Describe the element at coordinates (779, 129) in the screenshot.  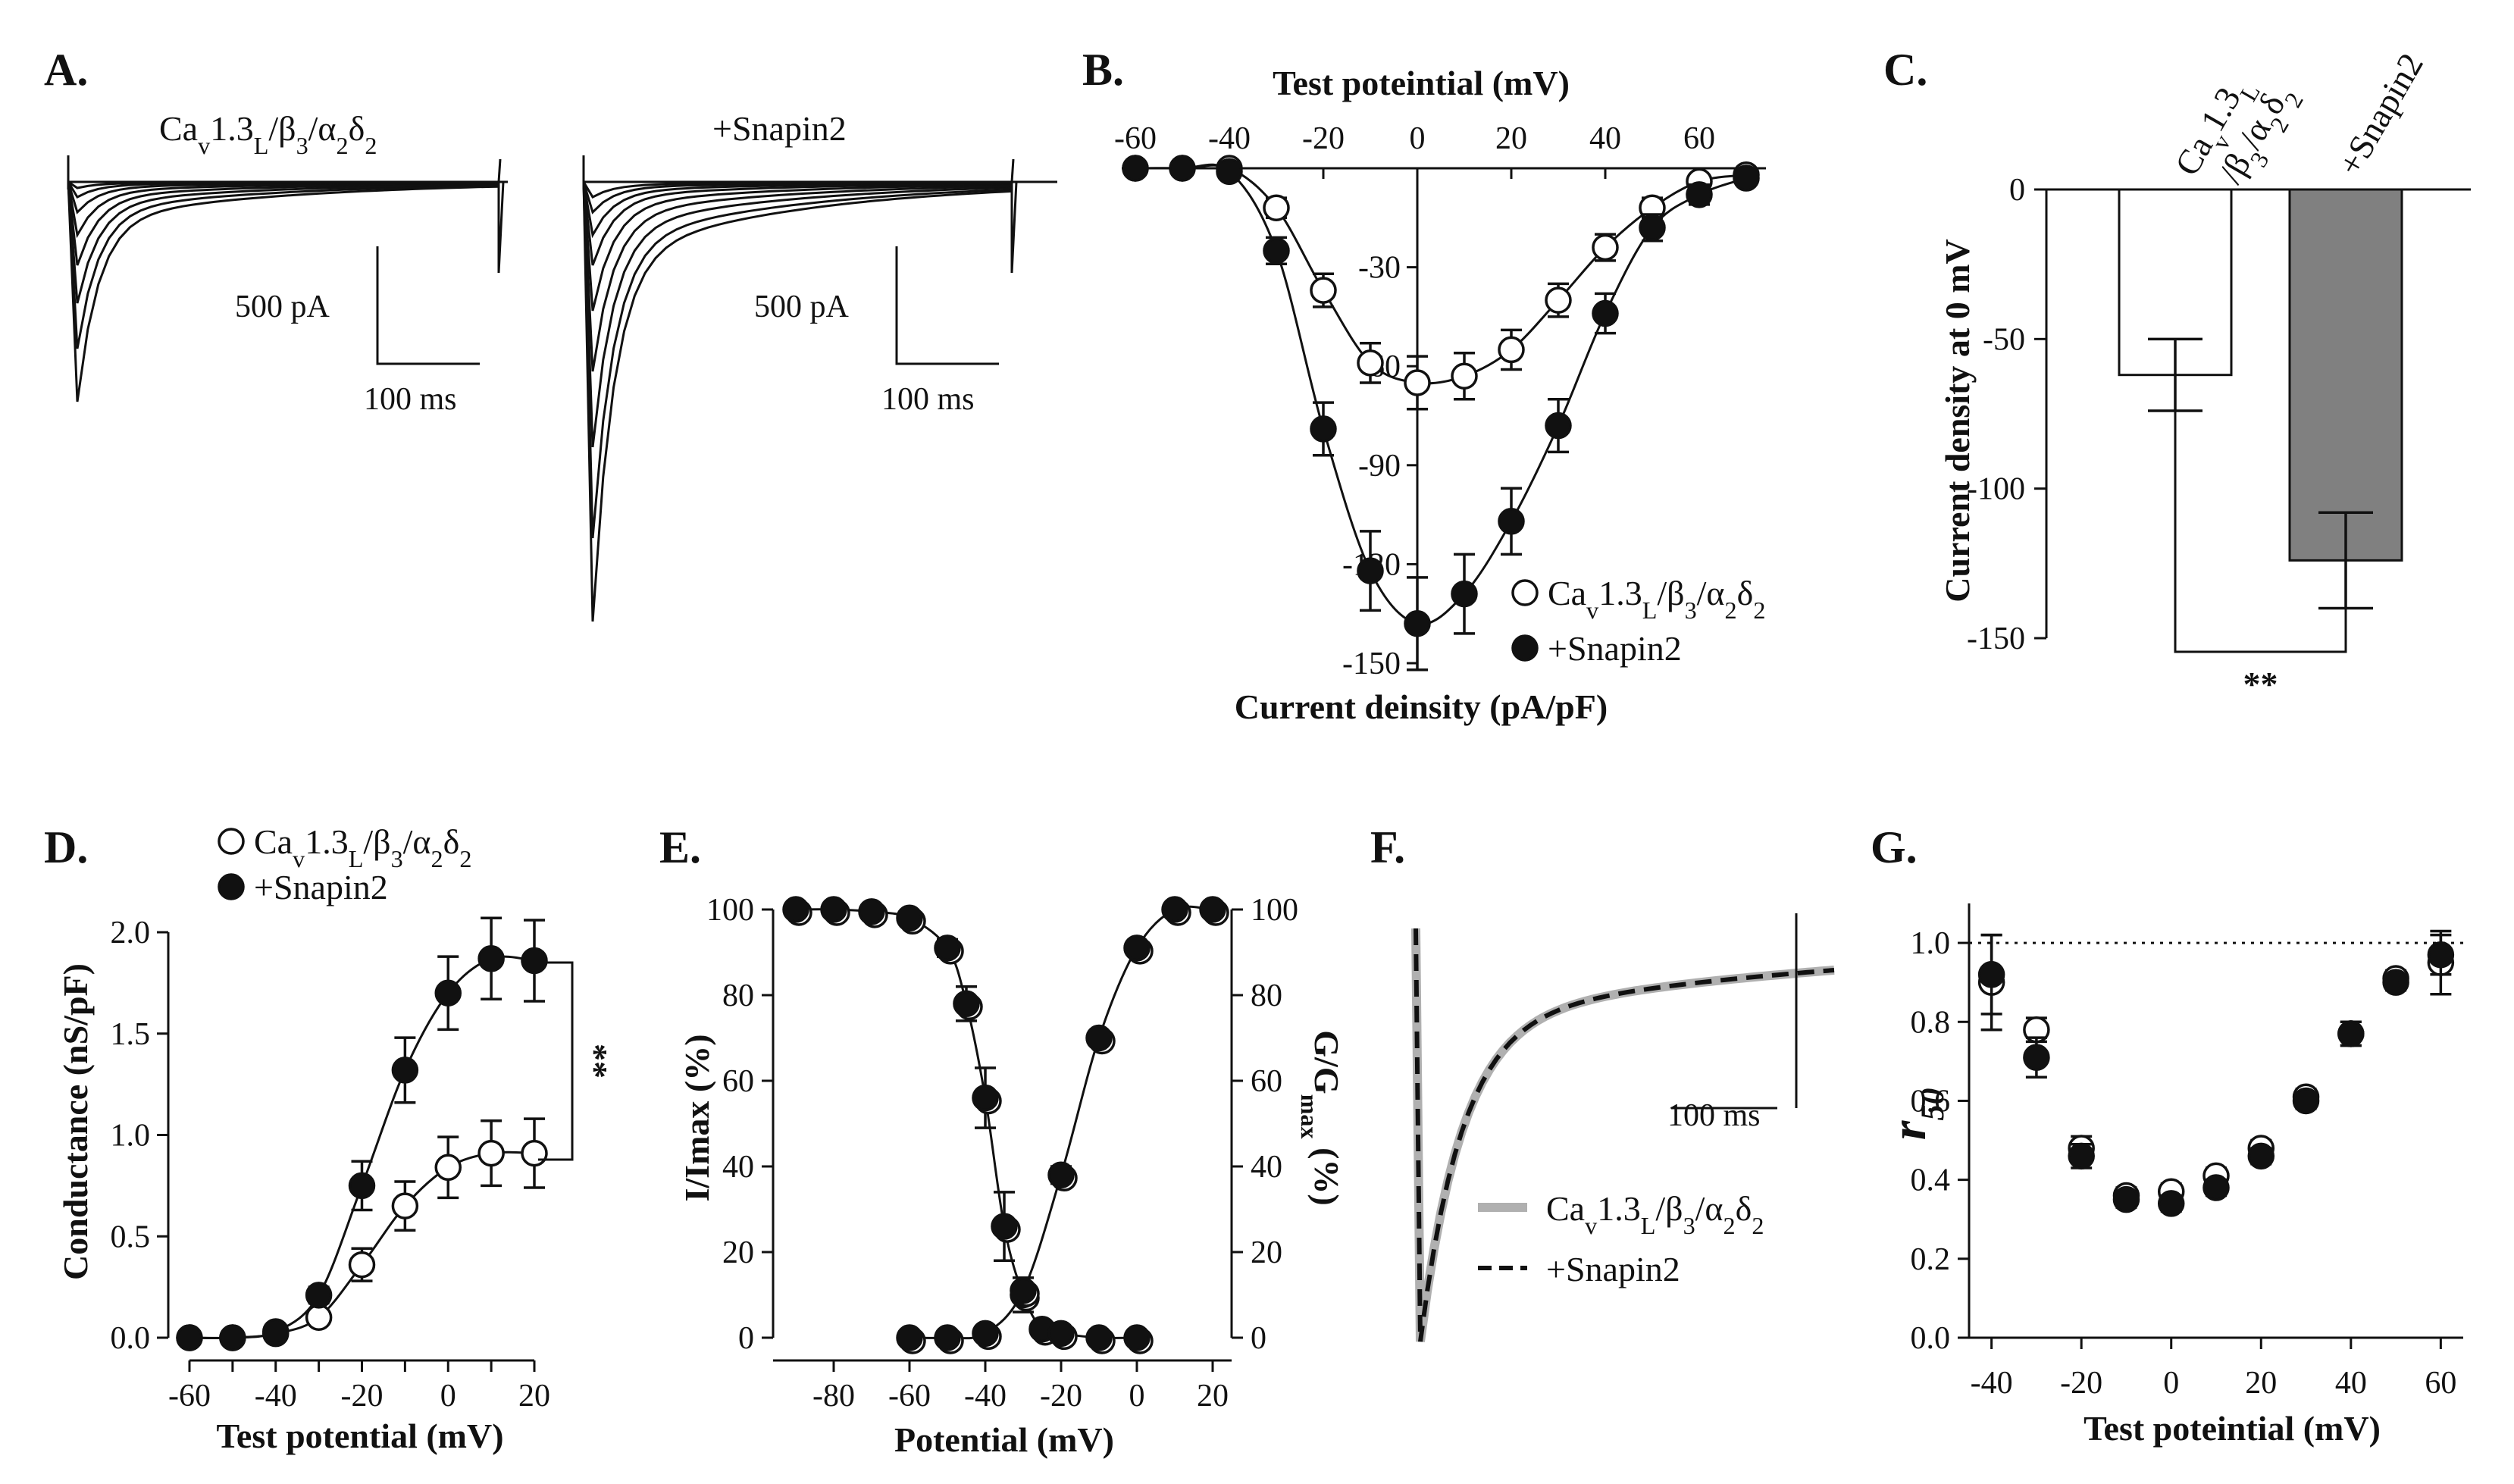
I see `panel-a-right-title: +Snapin2` at that location.